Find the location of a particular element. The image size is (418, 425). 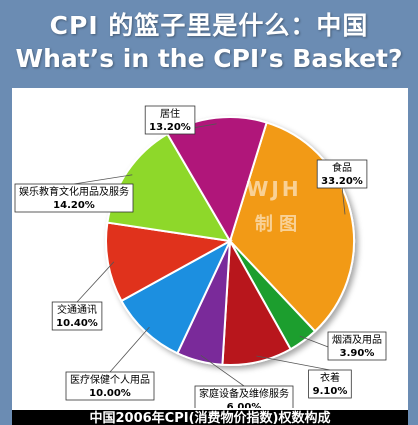

chart-title-en: What’s in the CPI’s Basket? is located at coordinates (209, 58).